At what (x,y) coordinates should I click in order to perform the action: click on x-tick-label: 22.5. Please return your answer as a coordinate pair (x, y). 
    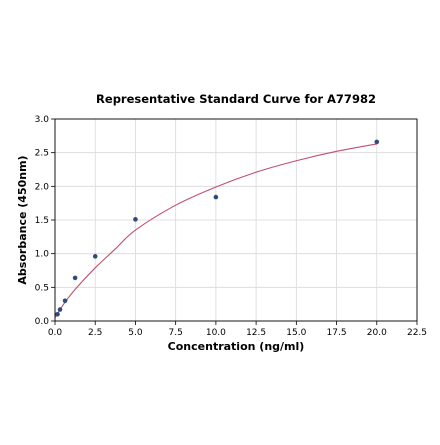
    Looking at the image, I should click on (417, 333).